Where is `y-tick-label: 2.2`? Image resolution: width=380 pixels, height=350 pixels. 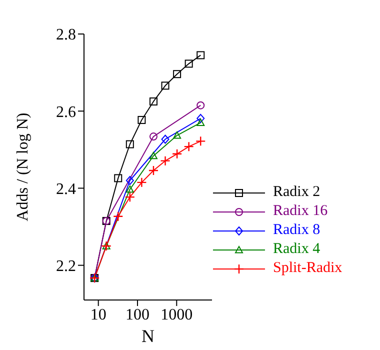 y-tick-label: 2.2 is located at coordinates (66, 266).